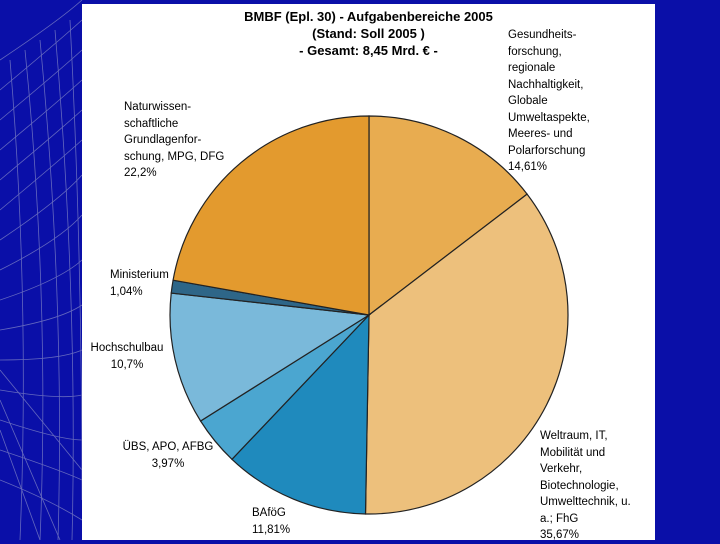 Image resolution: width=720 pixels, height=544 pixels. I want to click on label-line: Globale, so click(528, 101).